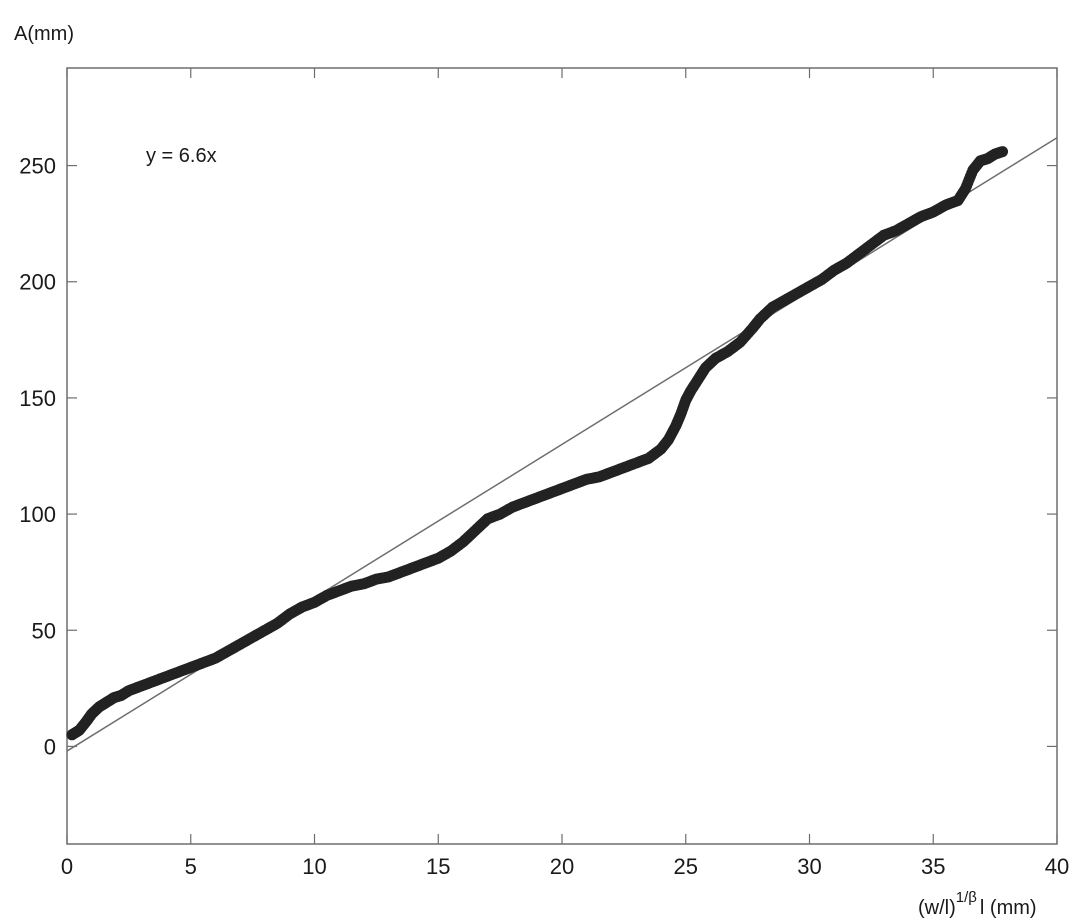  Describe the element at coordinates (937, 908) in the screenshot. I see `x-axis-title-main: (w/l)` at that location.